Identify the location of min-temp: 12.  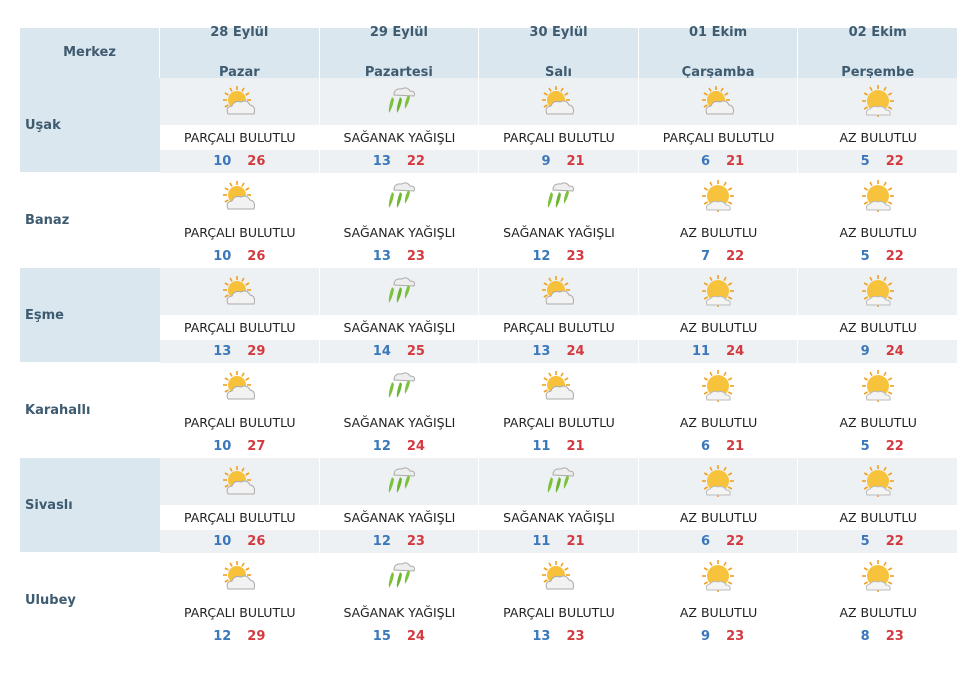
(381, 541).